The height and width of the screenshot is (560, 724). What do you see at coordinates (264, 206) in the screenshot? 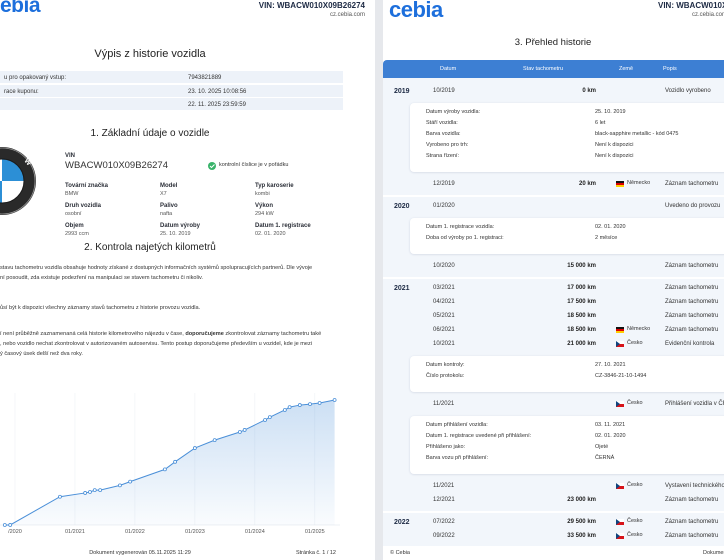
I see `field-label: Výkon` at bounding box center [264, 206].